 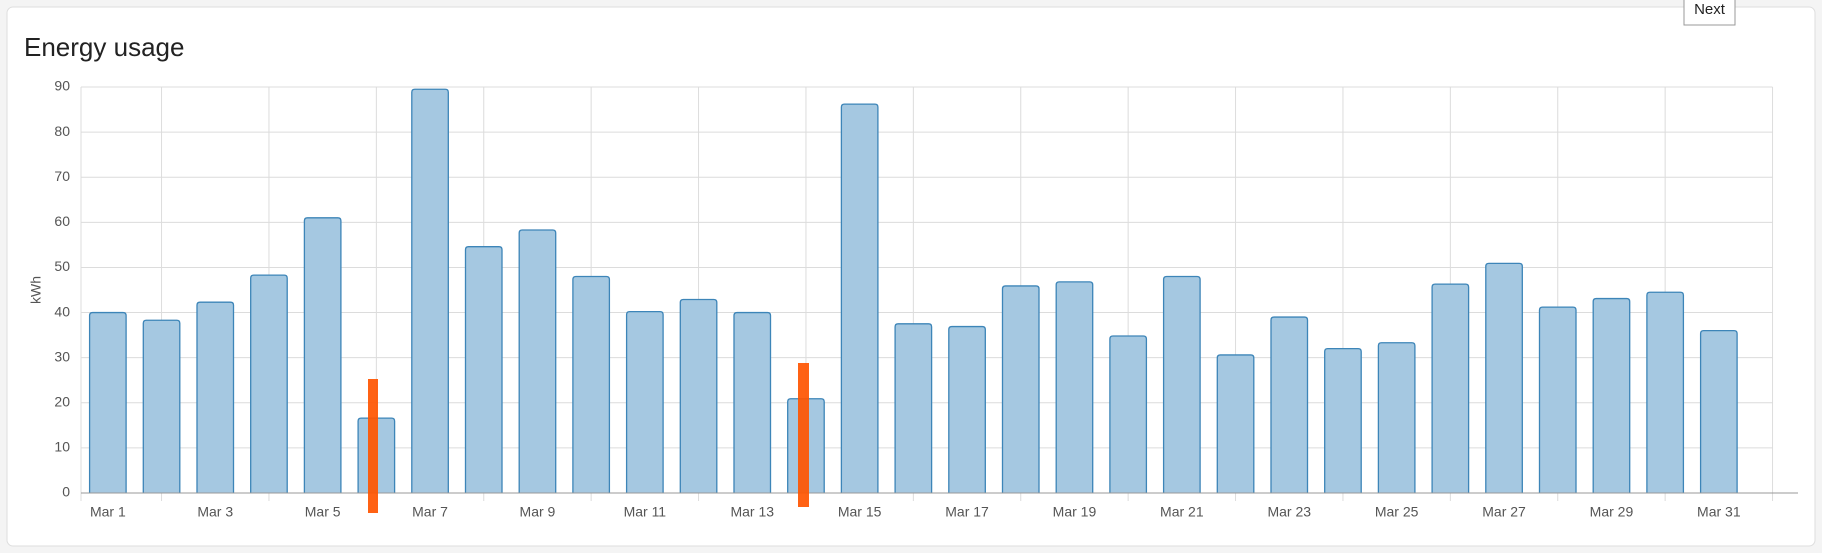 What do you see at coordinates (752, 512) in the screenshot?
I see `x-tick-label: Mar 13` at bounding box center [752, 512].